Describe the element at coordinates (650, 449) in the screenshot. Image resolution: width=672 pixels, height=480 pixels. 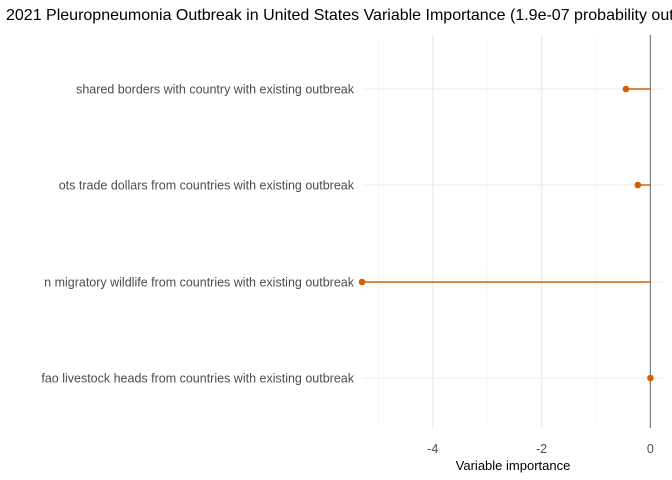
I see `x-tick-label: 0` at that location.